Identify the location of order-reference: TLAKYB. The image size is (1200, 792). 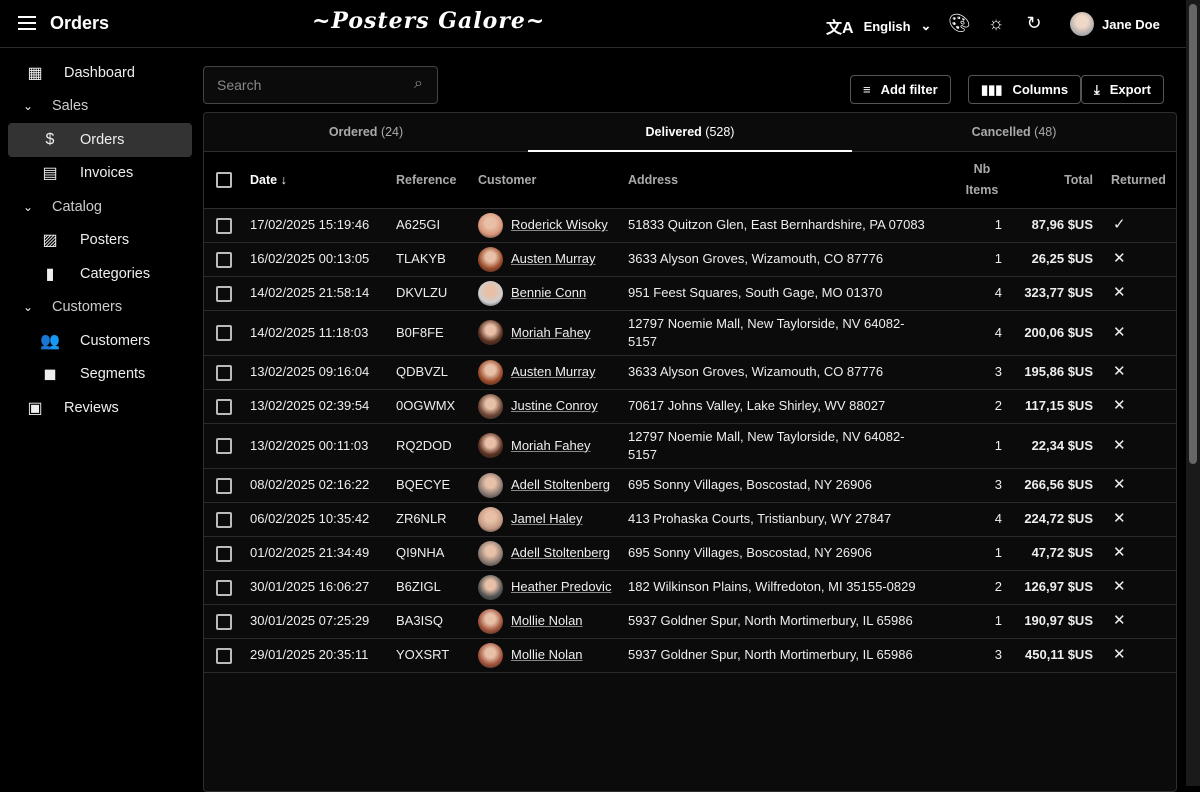
(431, 259).